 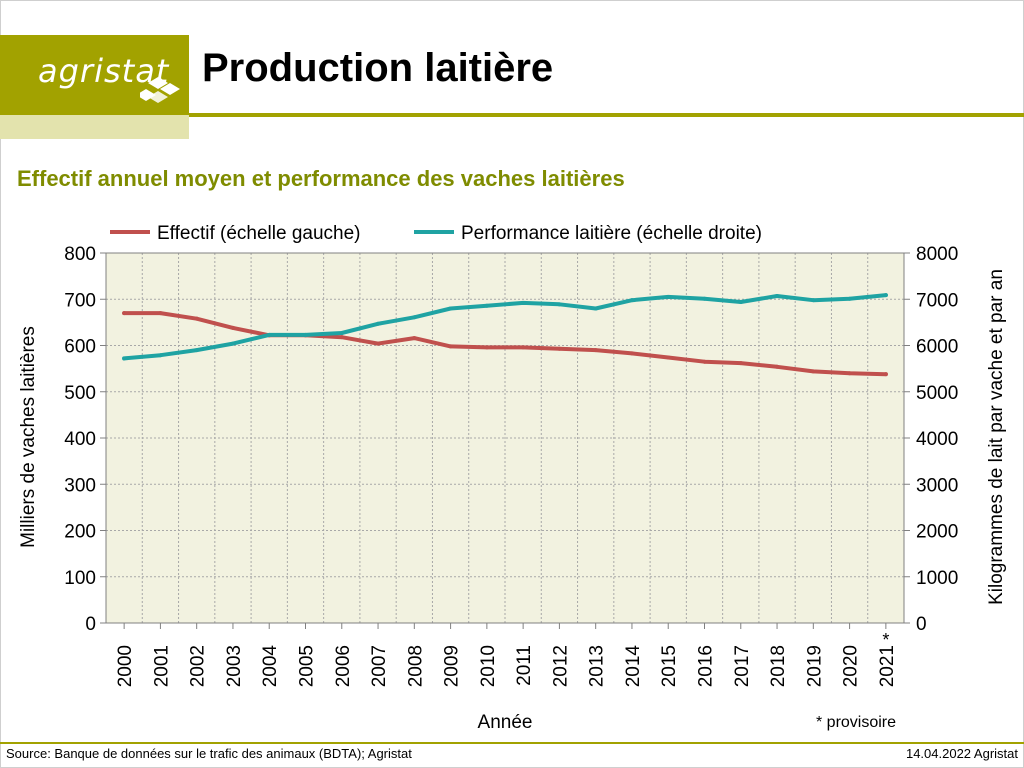 What do you see at coordinates (856, 722) in the screenshot?
I see `provisional-note: * provisoire` at bounding box center [856, 722].